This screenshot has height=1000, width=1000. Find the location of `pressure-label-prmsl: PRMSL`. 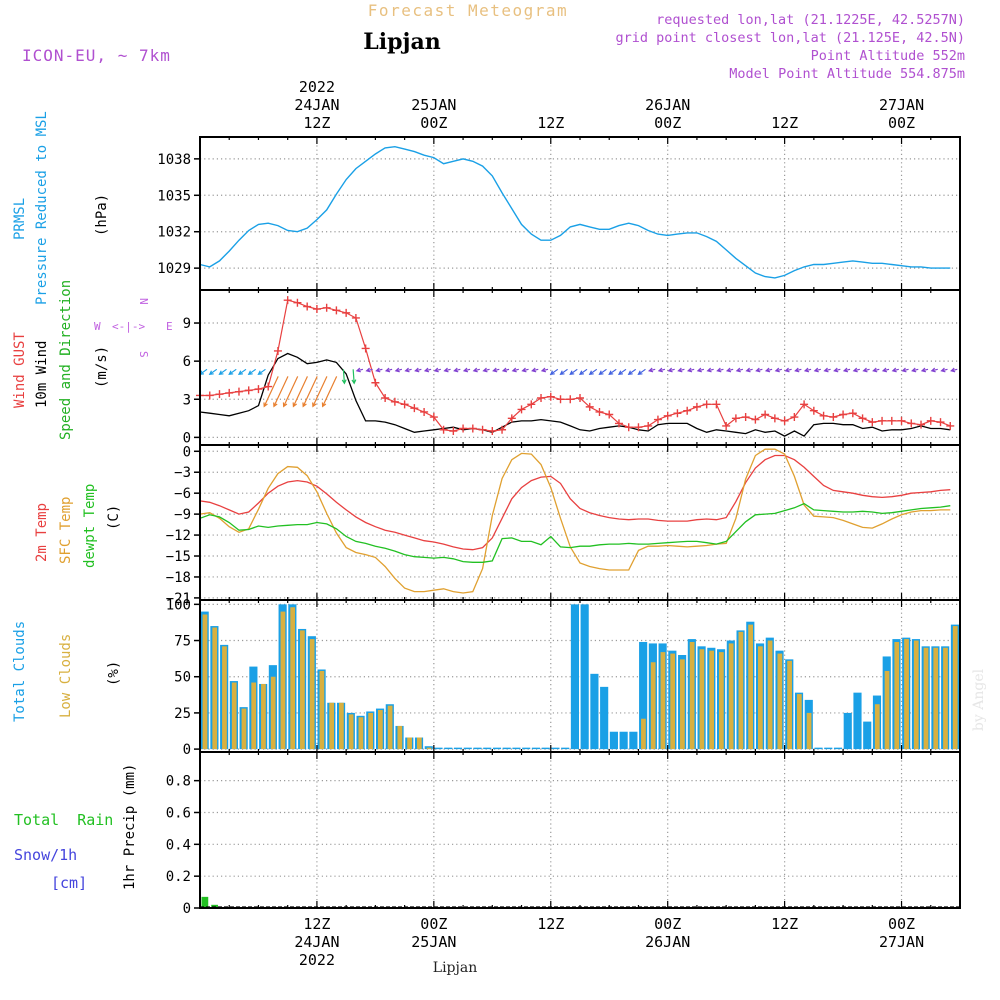

pressure-label-prmsl: PRMSL is located at coordinates (20, 219).